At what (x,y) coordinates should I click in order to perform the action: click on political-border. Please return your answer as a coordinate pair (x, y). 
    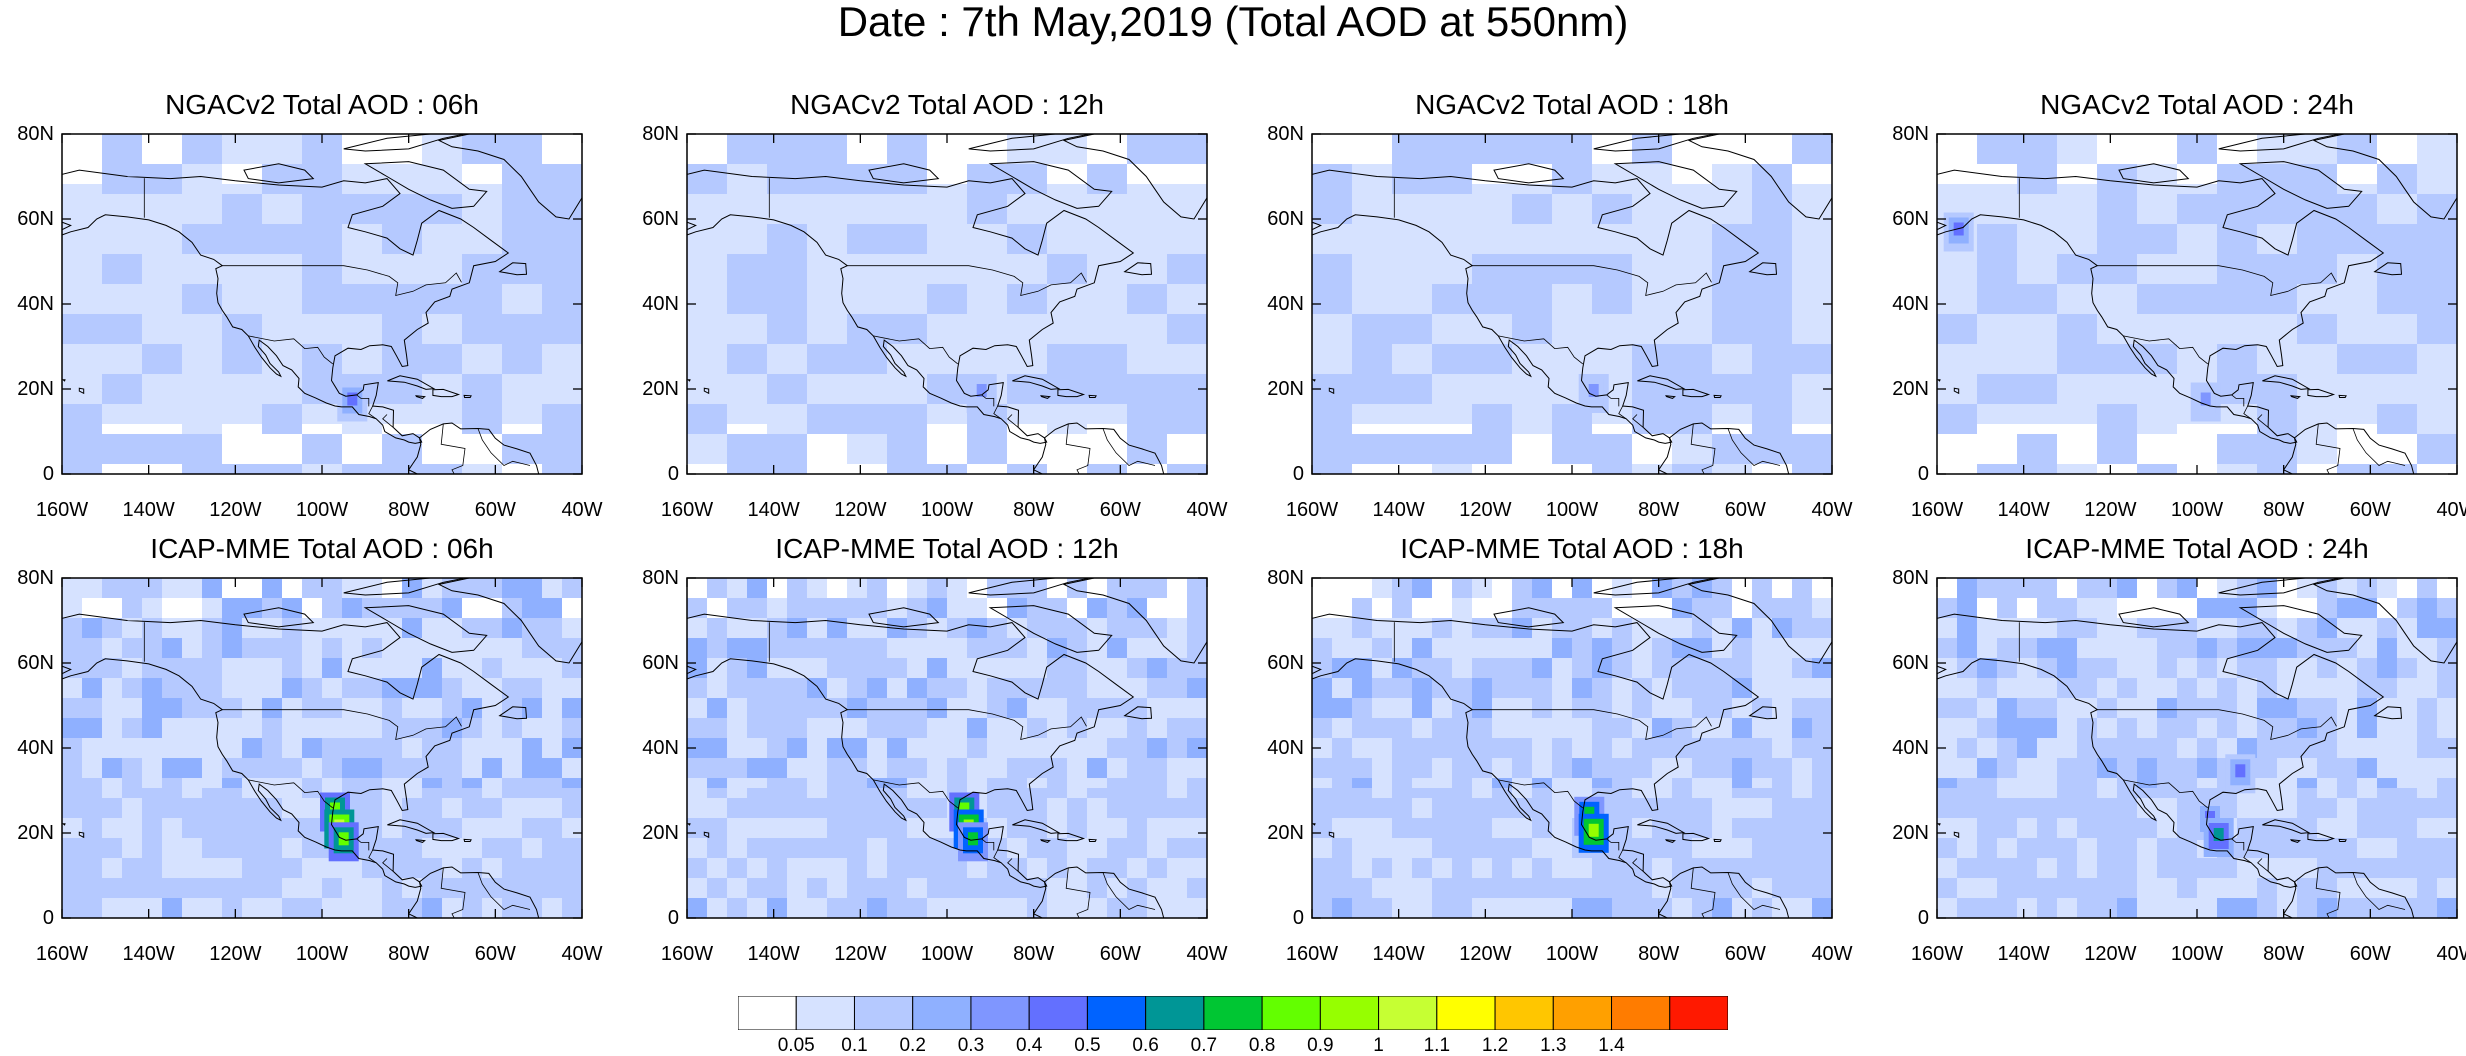
    Looking at the image, I should click on (1638, 421).